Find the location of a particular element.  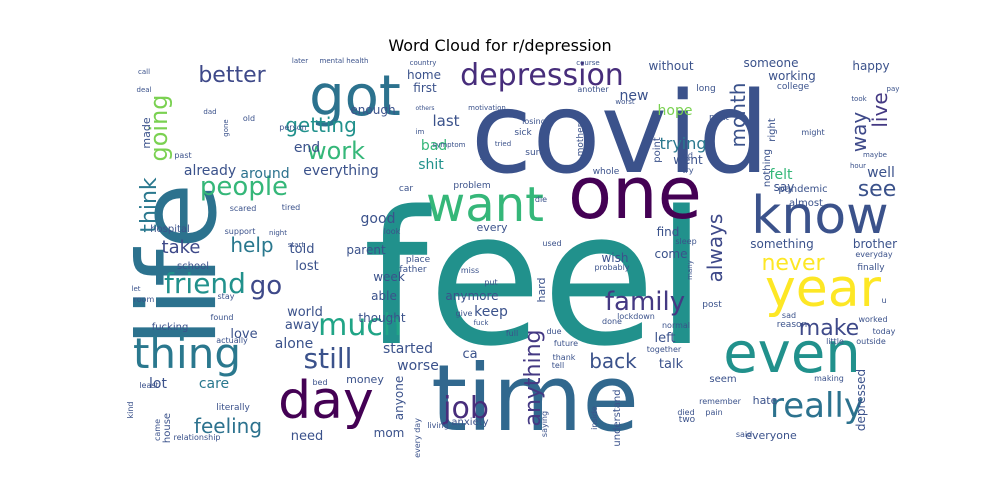

word-never: never is located at coordinates (793, 263).